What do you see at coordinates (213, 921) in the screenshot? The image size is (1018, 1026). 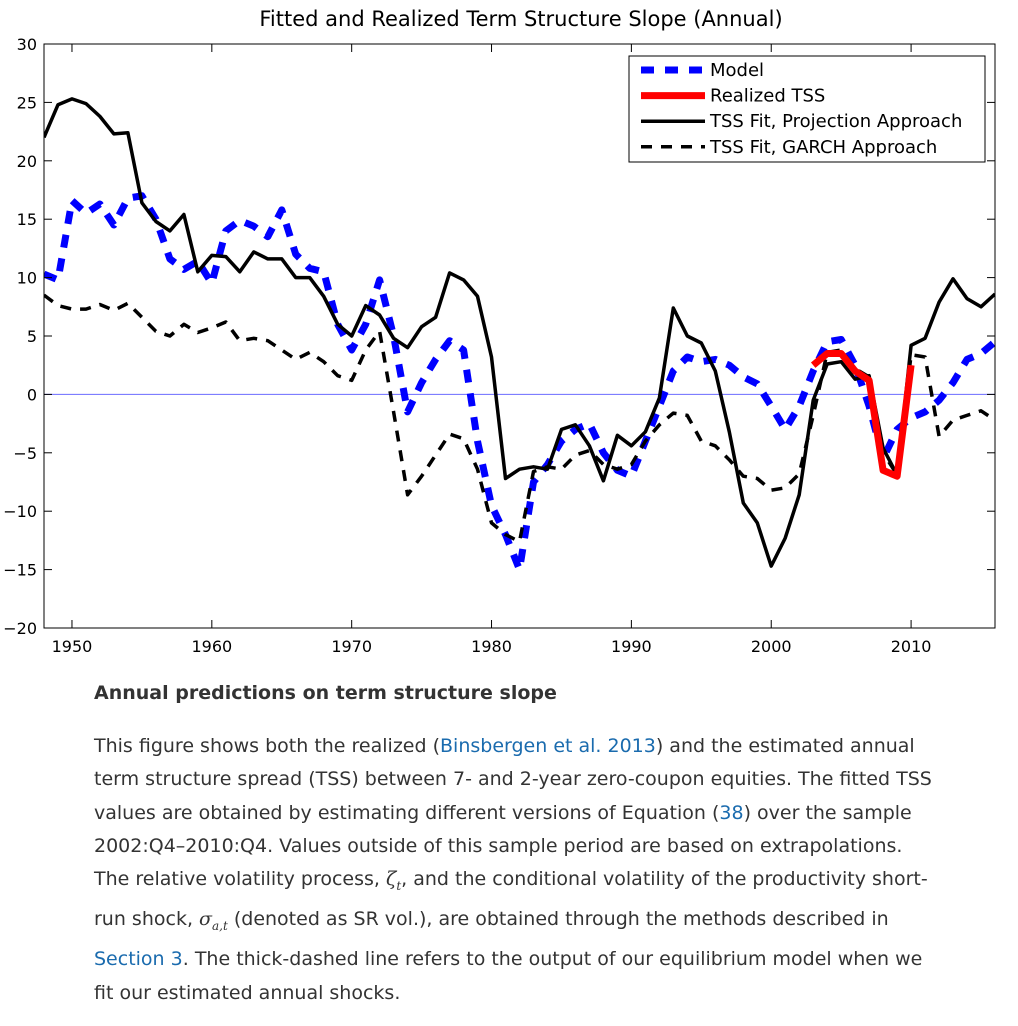 I see `sigma-symbol: σa,t` at bounding box center [213, 921].